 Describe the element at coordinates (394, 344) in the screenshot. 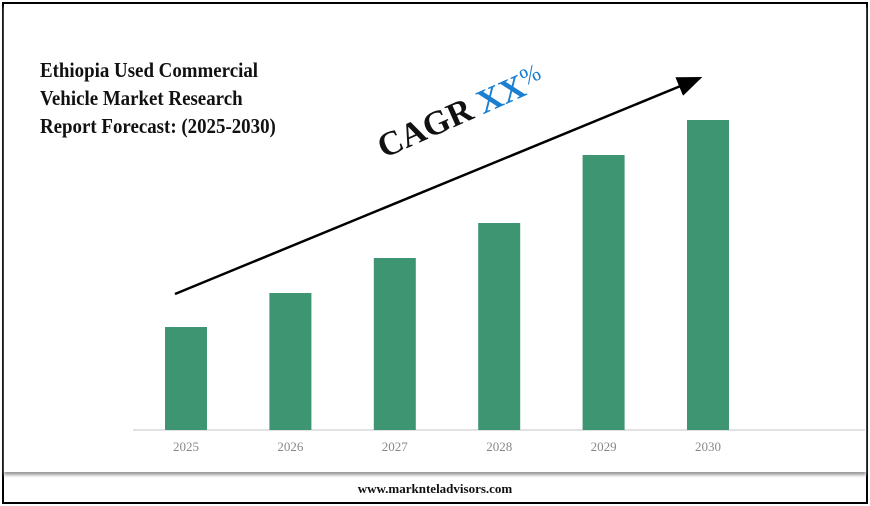

I see `bar-2027` at that location.